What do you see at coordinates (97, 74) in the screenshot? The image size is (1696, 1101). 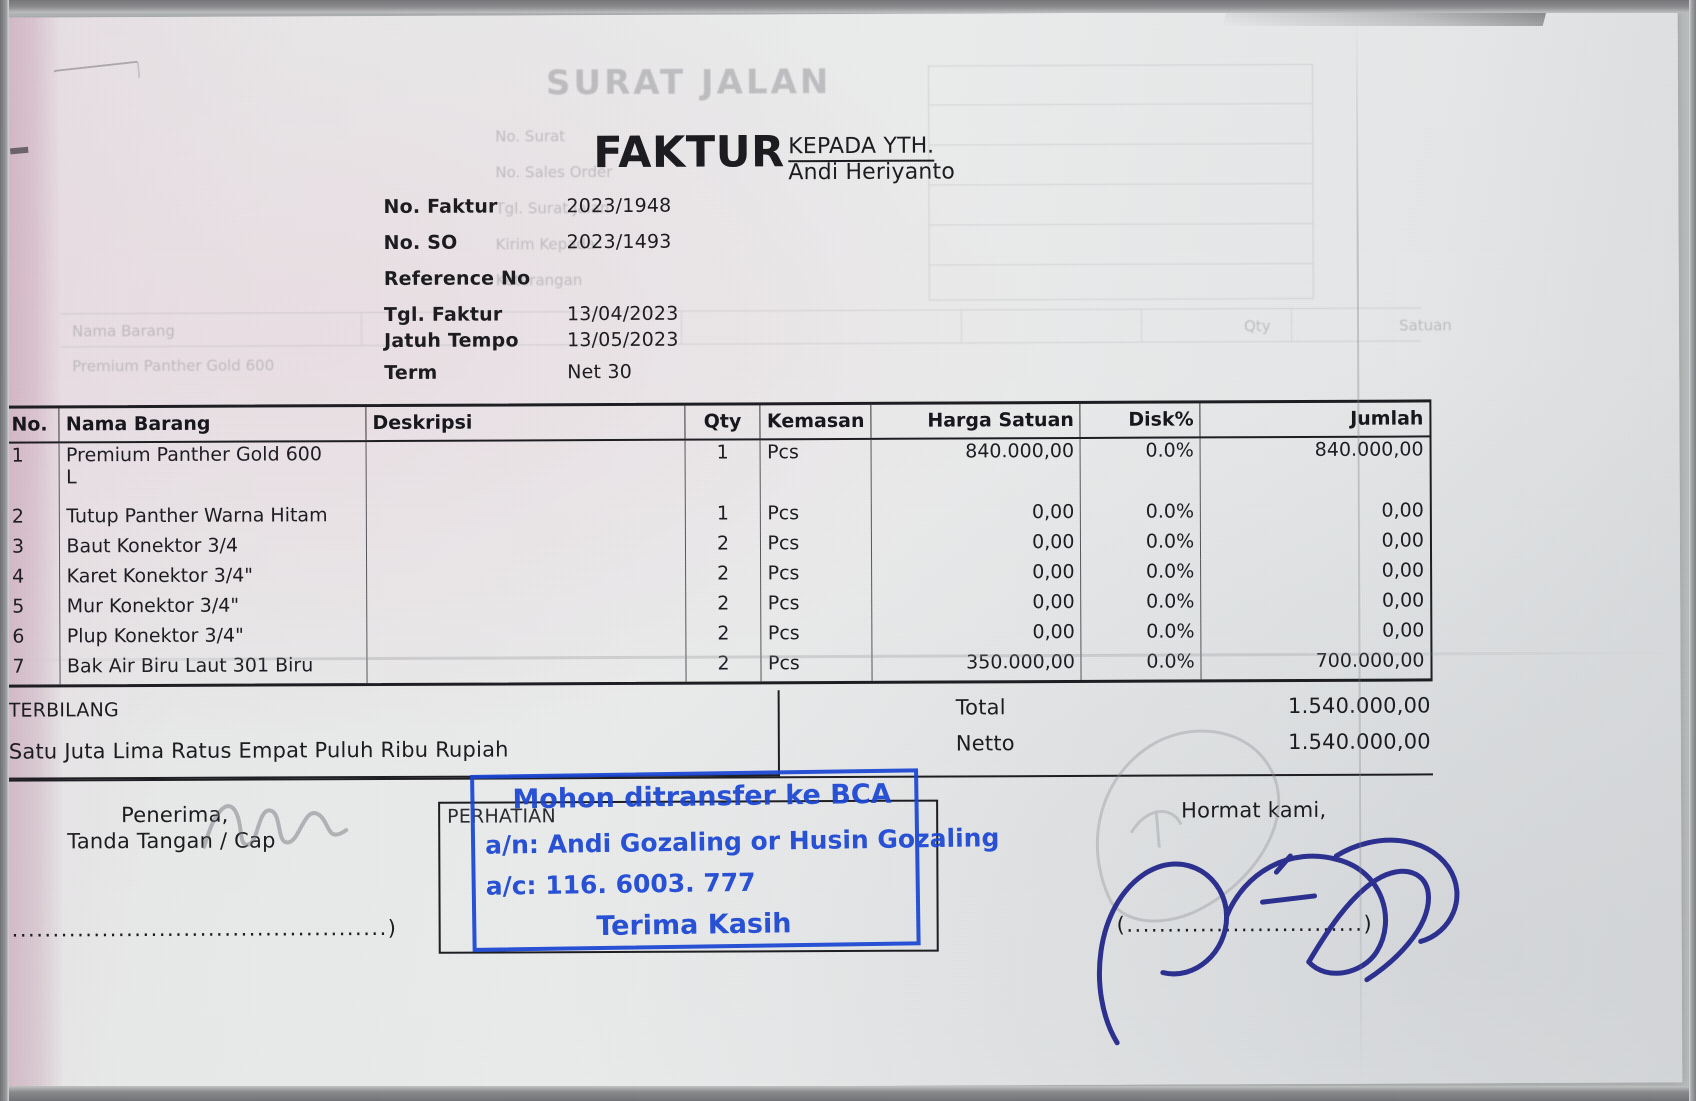 I see `paper-fold-top-left` at bounding box center [97, 74].